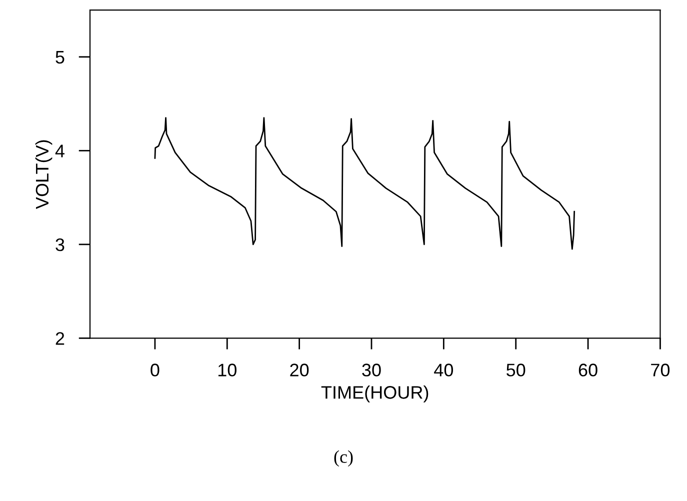 The width and height of the screenshot is (687, 501). I want to click on x-tick-label: 40, so click(444, 370).